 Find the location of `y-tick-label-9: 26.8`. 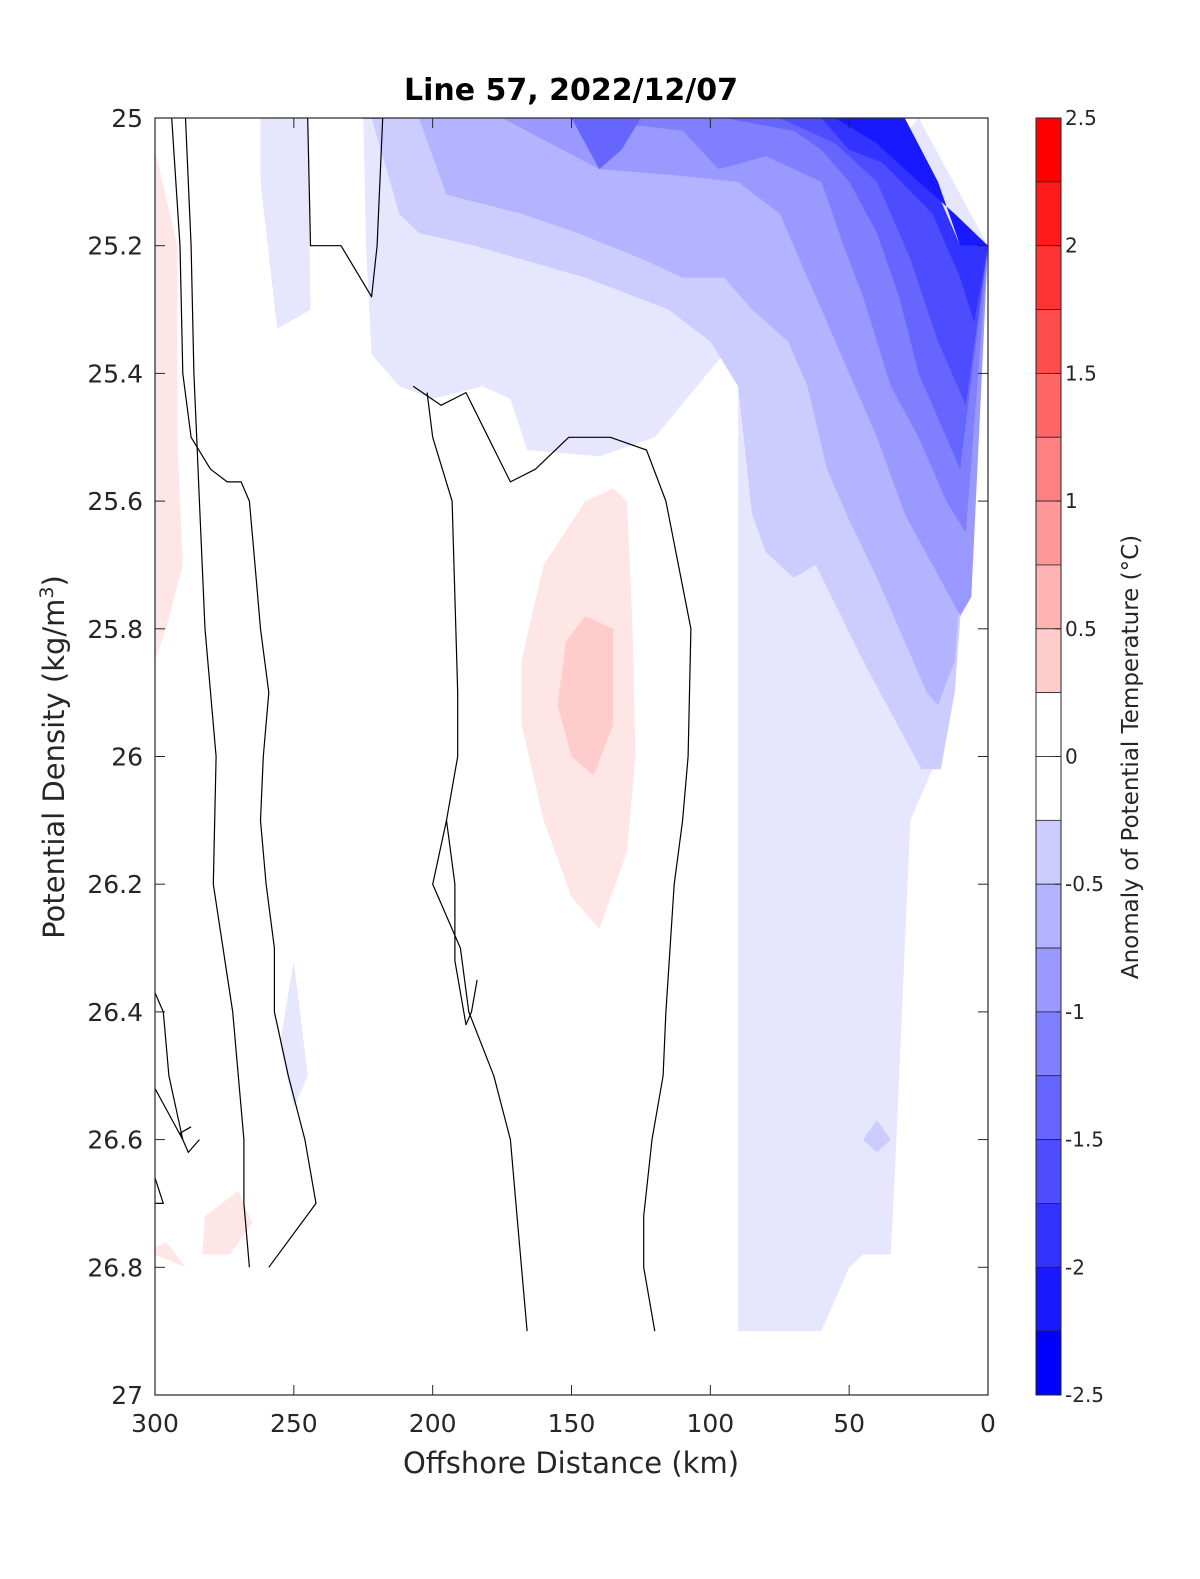

y-tick-label-9: 26.8 is located at coordinates (115, 1267).